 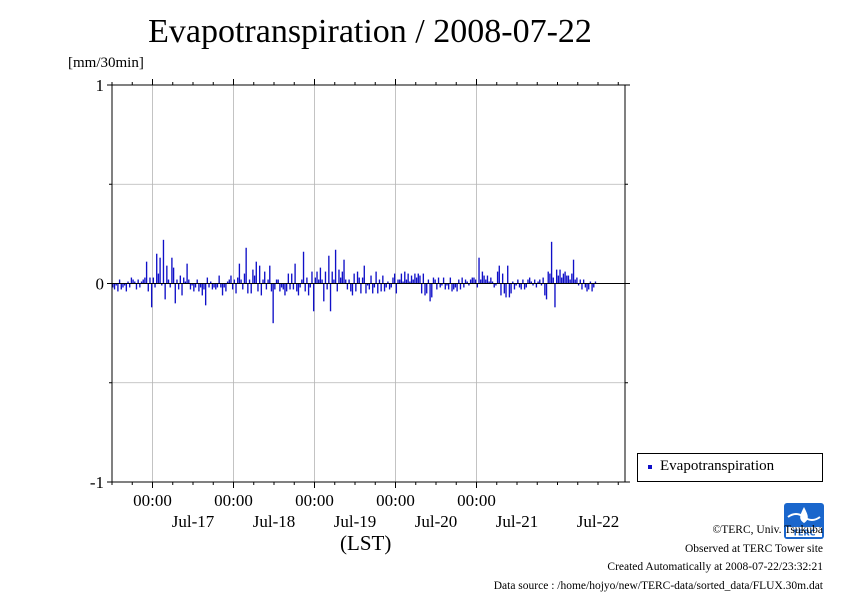 I want to click on x-tick-time-label: 00:00, so click(x=476, y=500).